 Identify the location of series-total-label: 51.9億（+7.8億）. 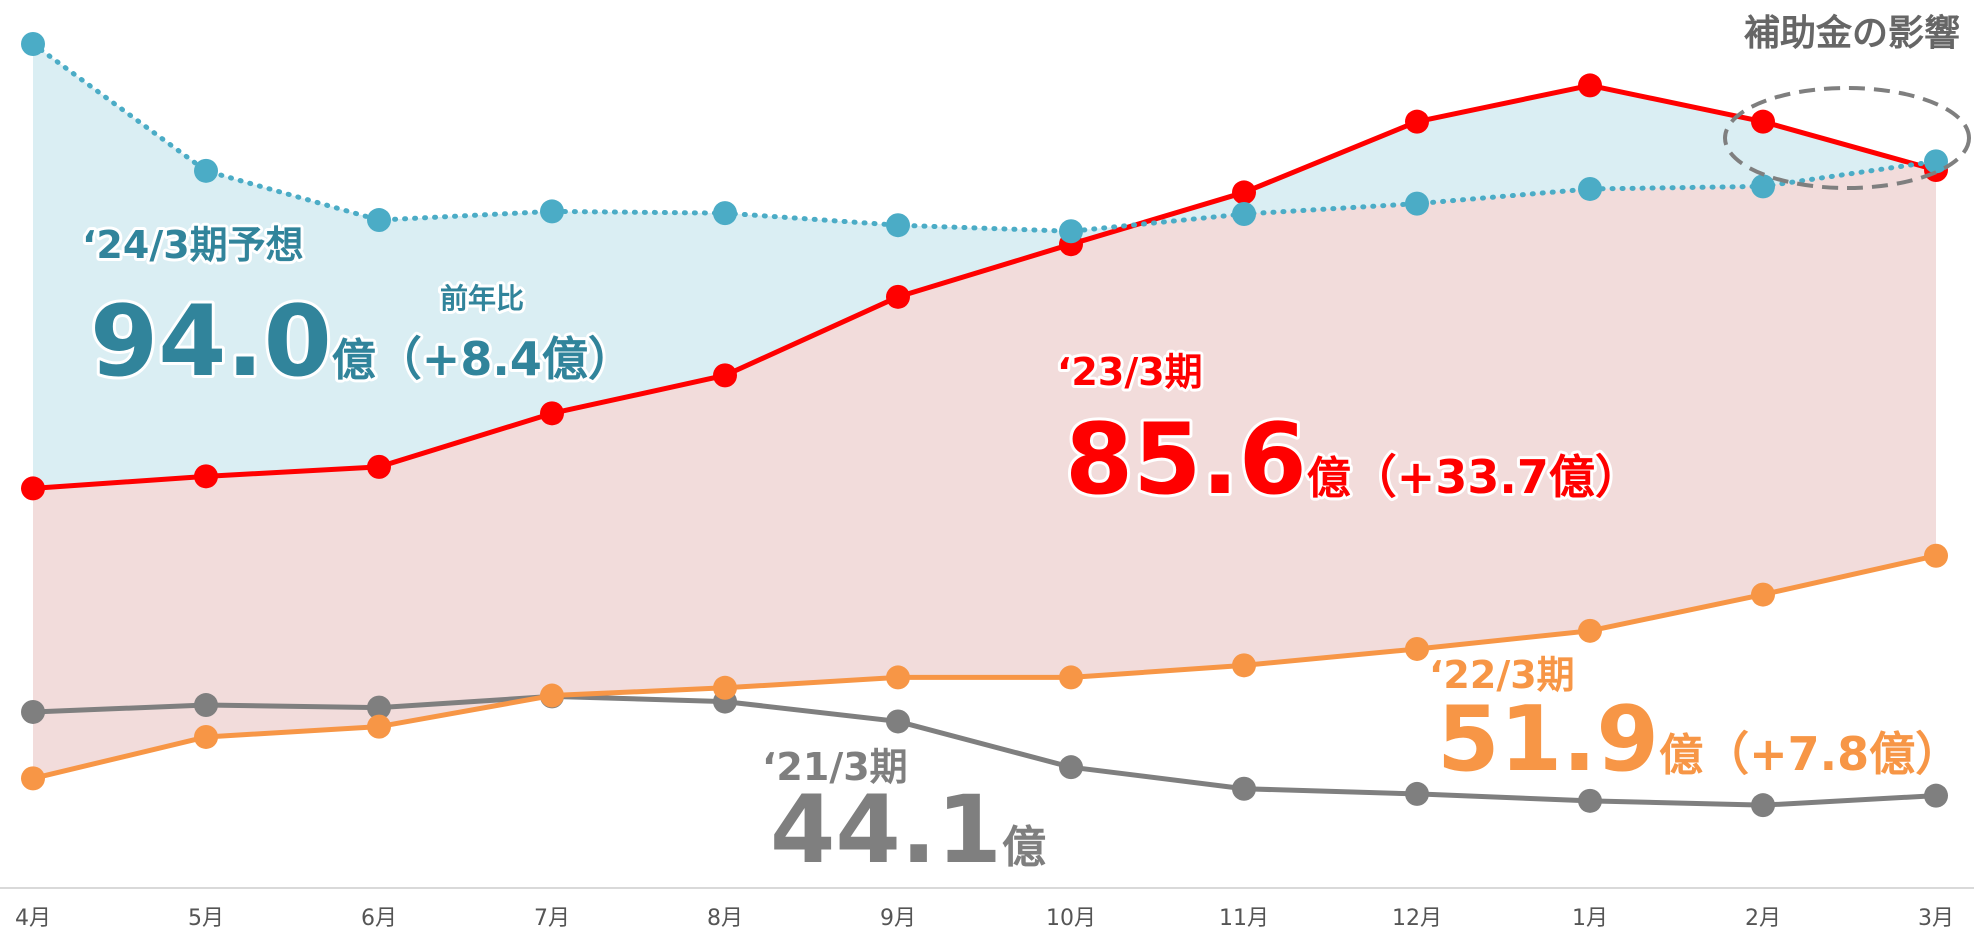
(1699, 739).